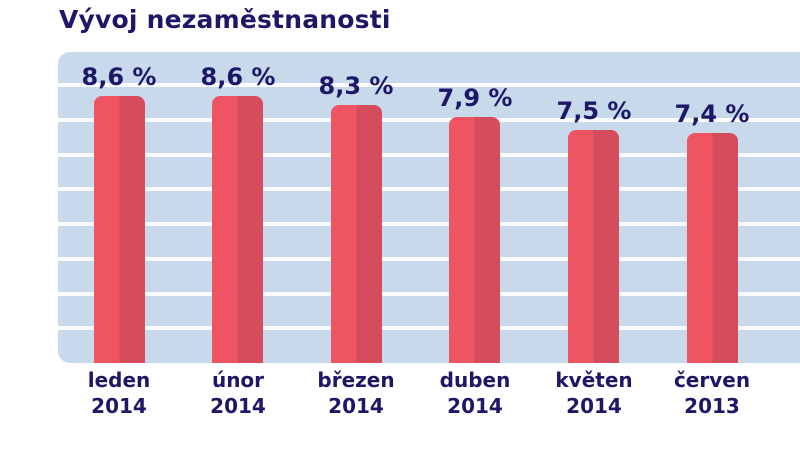  What do you see at coordinates (356, 86) in the screenshot?
I see `bar-value-label: 8,3 %` at bounding box center [356, 86].